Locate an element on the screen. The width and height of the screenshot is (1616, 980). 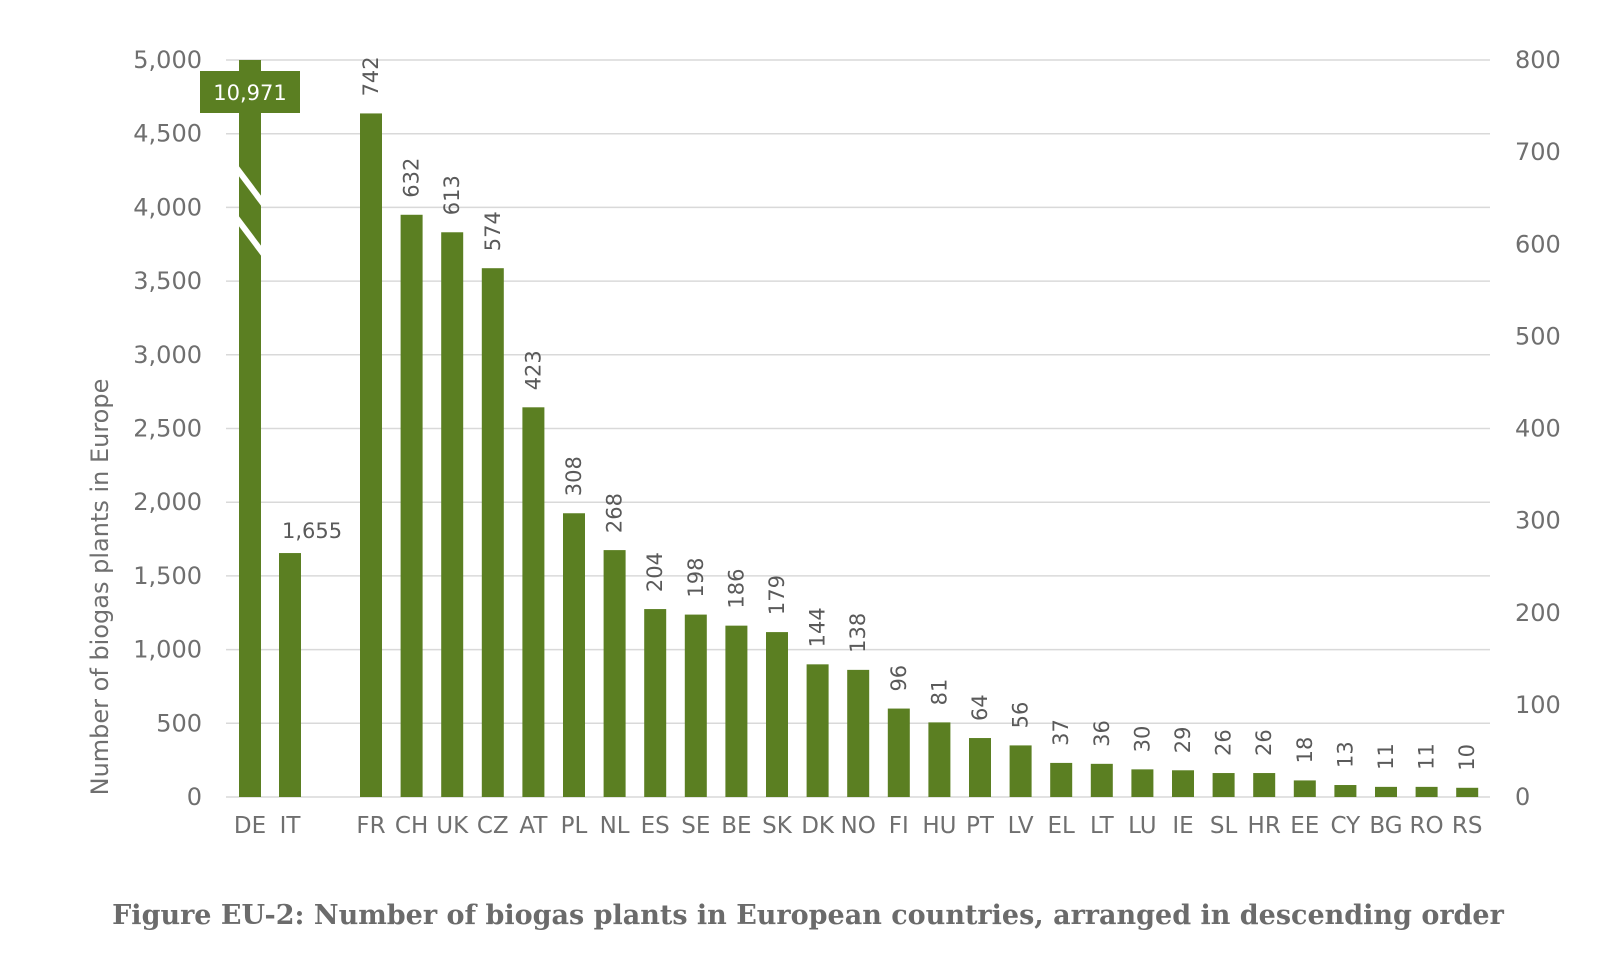
left-tick-label: 0 is located at coordinates (194, 797).